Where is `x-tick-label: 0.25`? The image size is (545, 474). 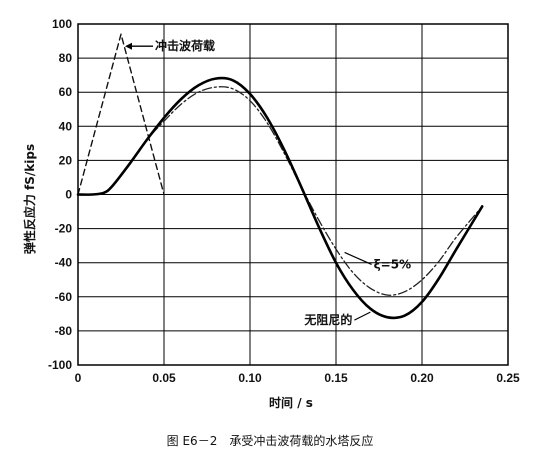 x-tick-label: 0.25 is located at coordinates (508, 378).